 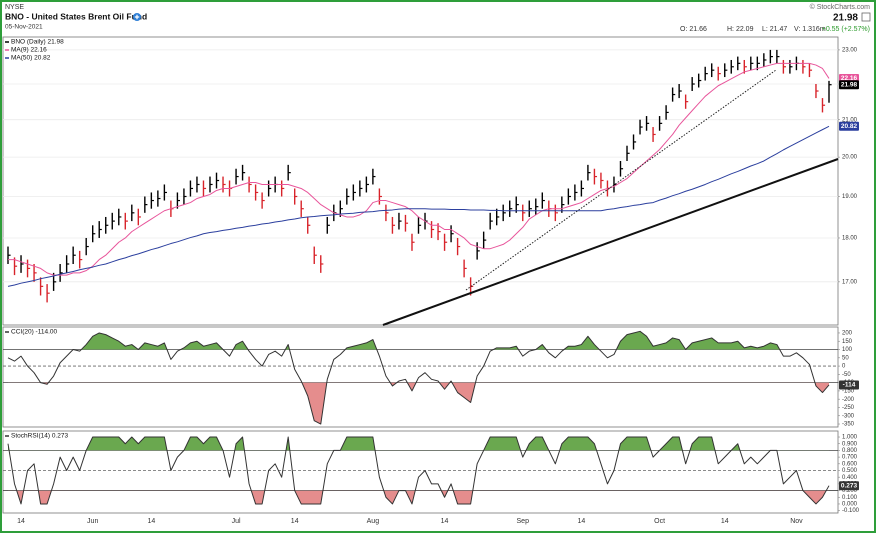 I want to click on y-tick-label: 0.700, so click(x=850, y=458).